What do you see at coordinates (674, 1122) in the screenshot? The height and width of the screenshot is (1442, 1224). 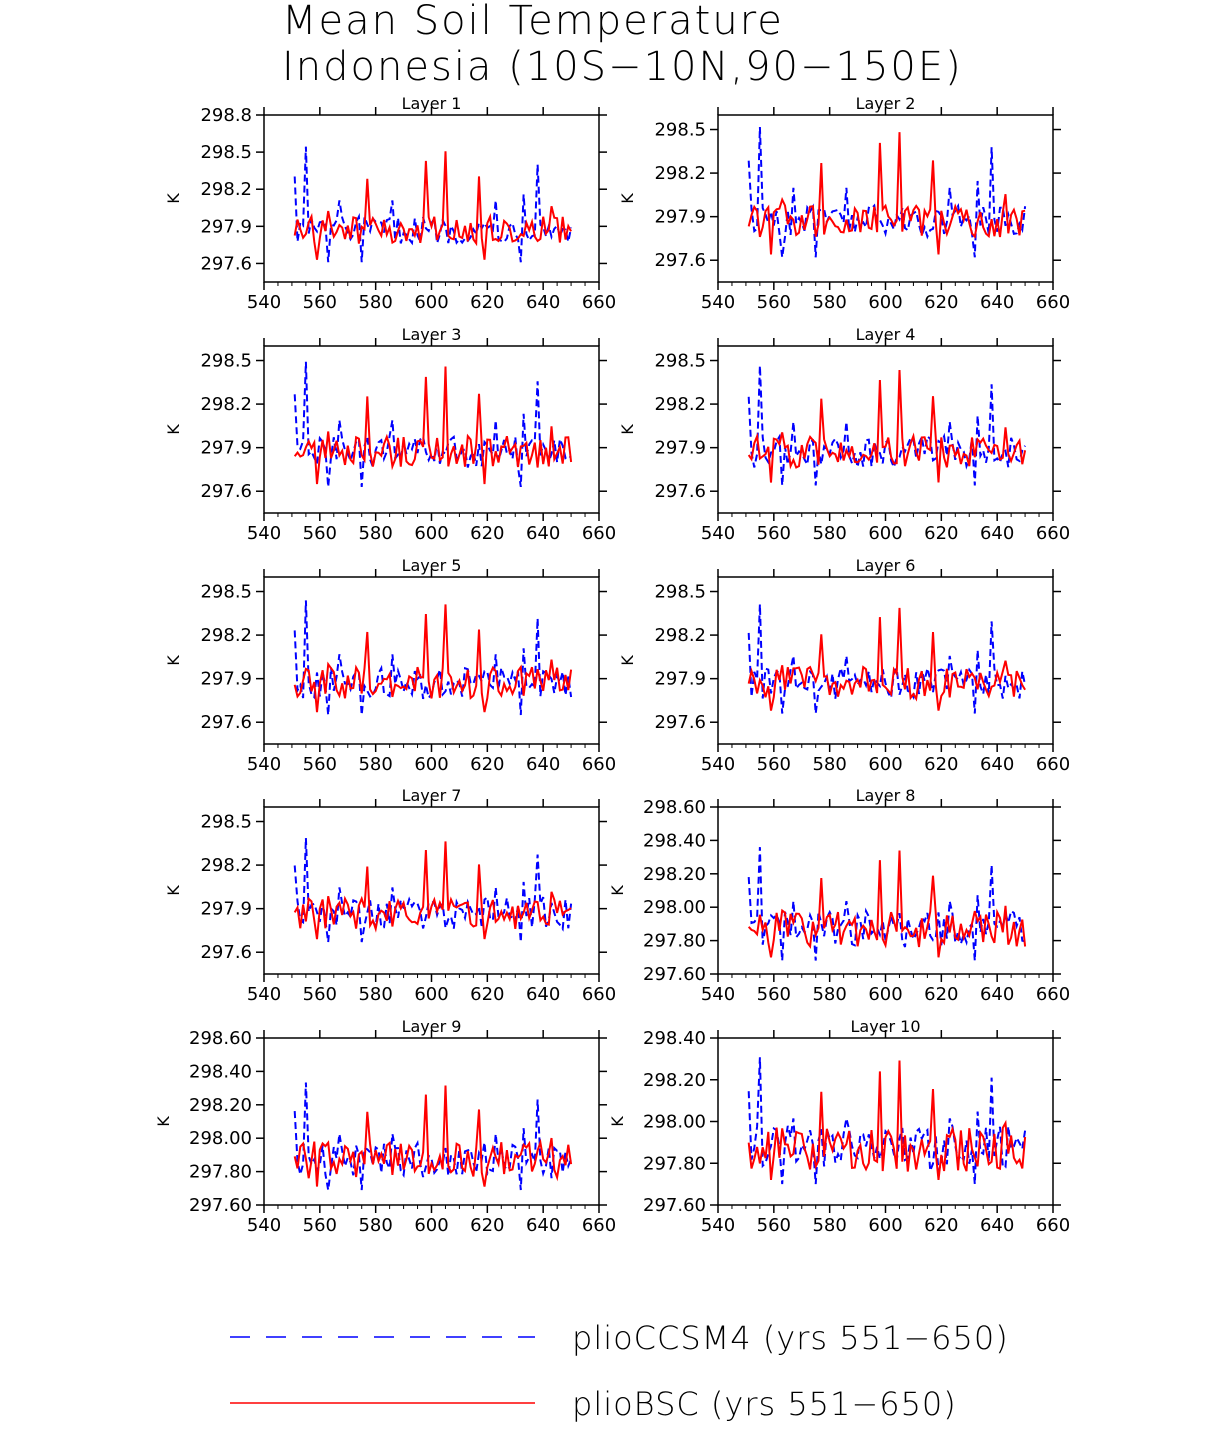 I see `y-tick-label: 298.00` at bounding box center [674, 1122].